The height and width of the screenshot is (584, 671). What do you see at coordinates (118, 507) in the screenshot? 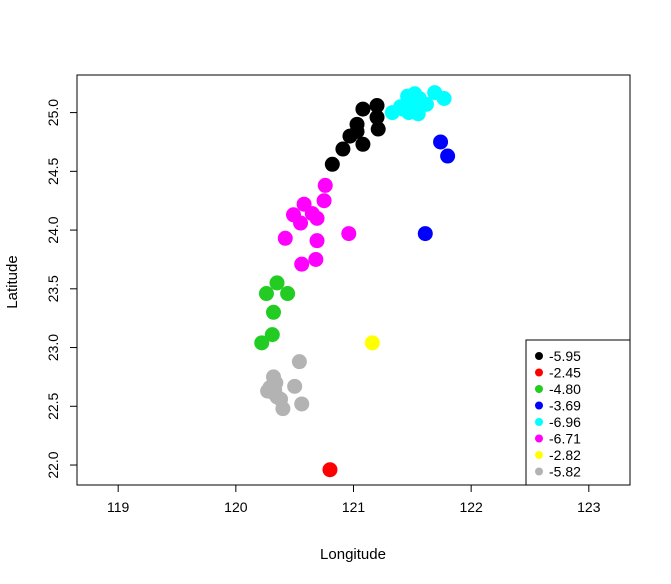
I see `x-tick-label: 119` at bounding box center [118, 507].